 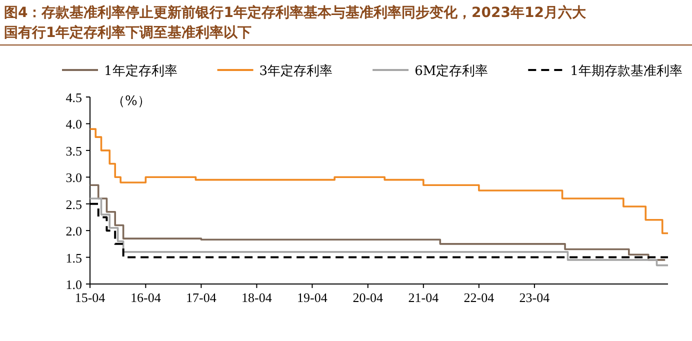 I want to click on x-tick-label: 22-04, so click(x=479, y=297).